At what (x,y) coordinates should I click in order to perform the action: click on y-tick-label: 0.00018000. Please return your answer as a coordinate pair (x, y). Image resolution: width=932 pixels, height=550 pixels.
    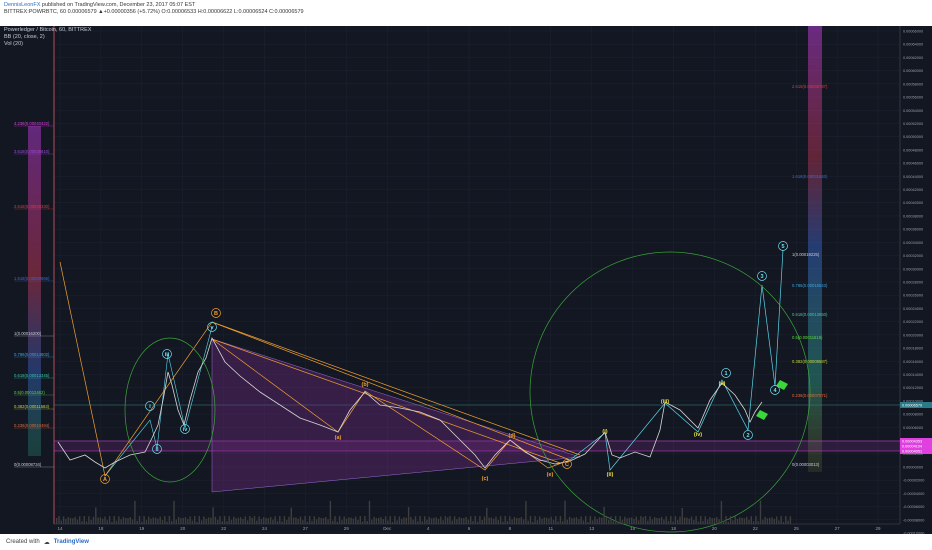
    Looking at the image, I should click on (913, 349).